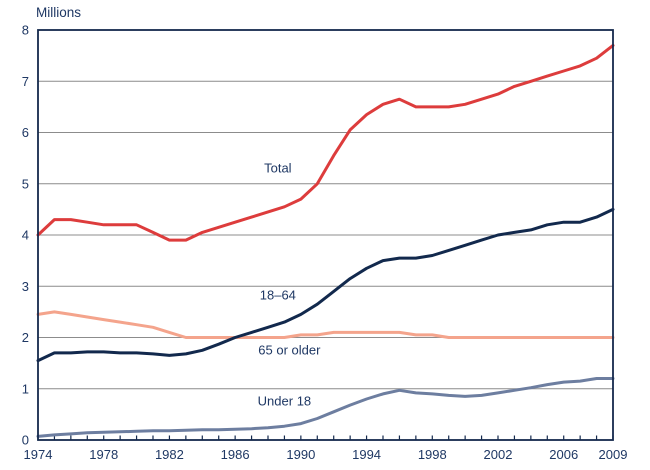  What do you see at coordinates (278, 167) in the screenshot?
I see `series-label-total: Total` at bounding box center [278, 167].